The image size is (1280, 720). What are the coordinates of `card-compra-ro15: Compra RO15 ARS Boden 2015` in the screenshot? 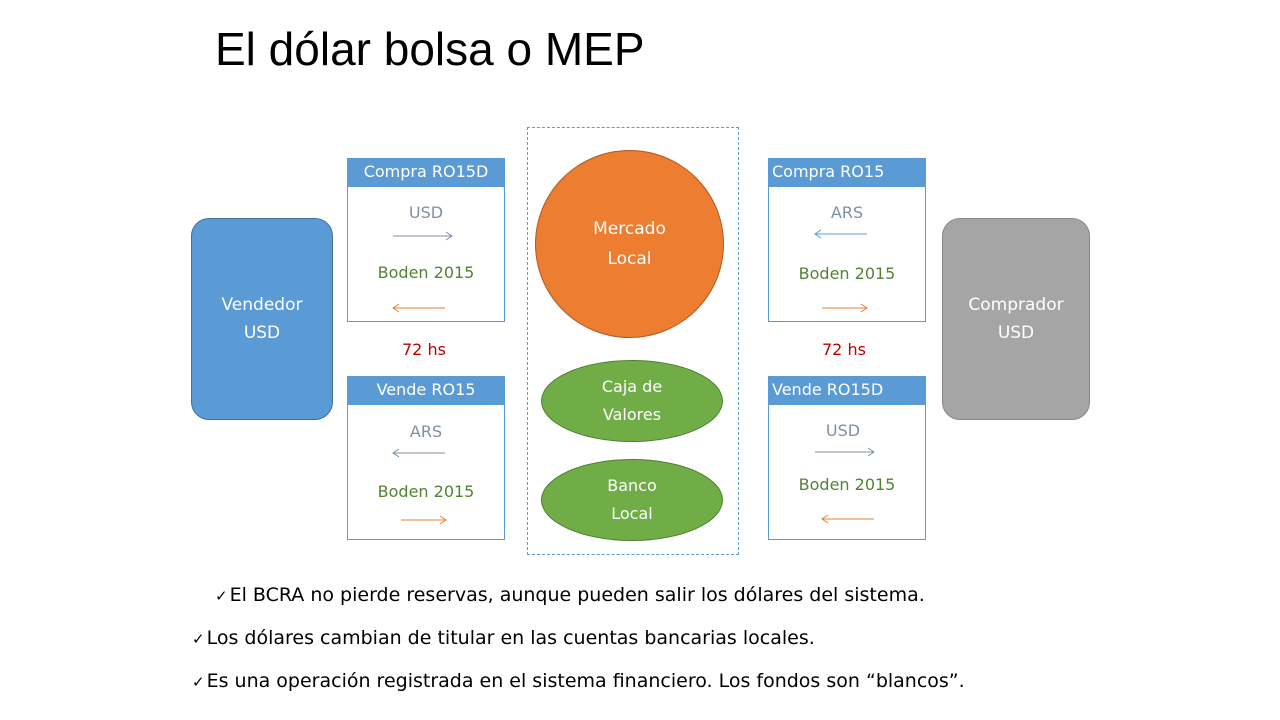 It's located at (847, 240).